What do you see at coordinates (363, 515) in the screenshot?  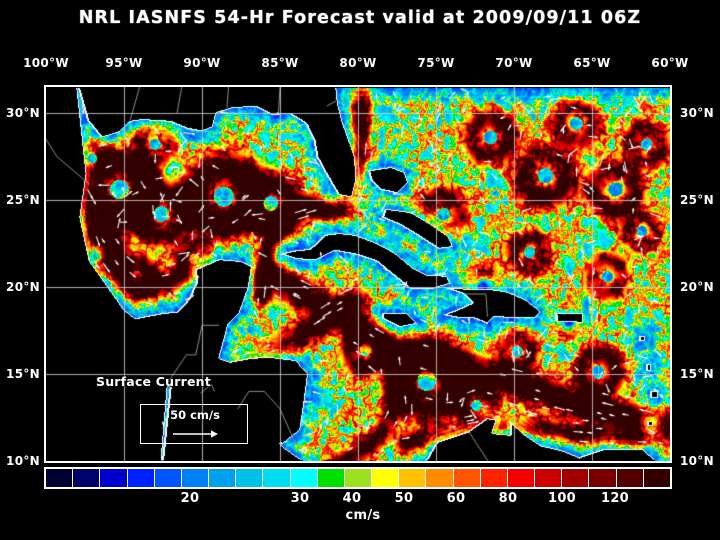 I see `colorbar-units-text: cm/s` at bounding box center [363, 515].